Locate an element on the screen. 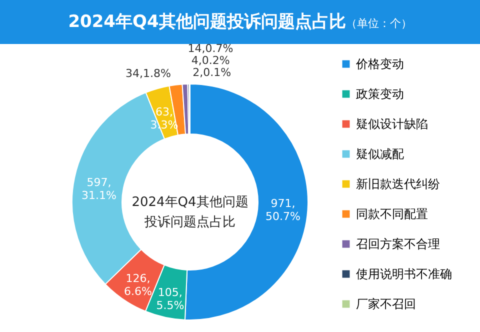  legend-label: 召回方案不合理 is located at coordinates (398, 244).